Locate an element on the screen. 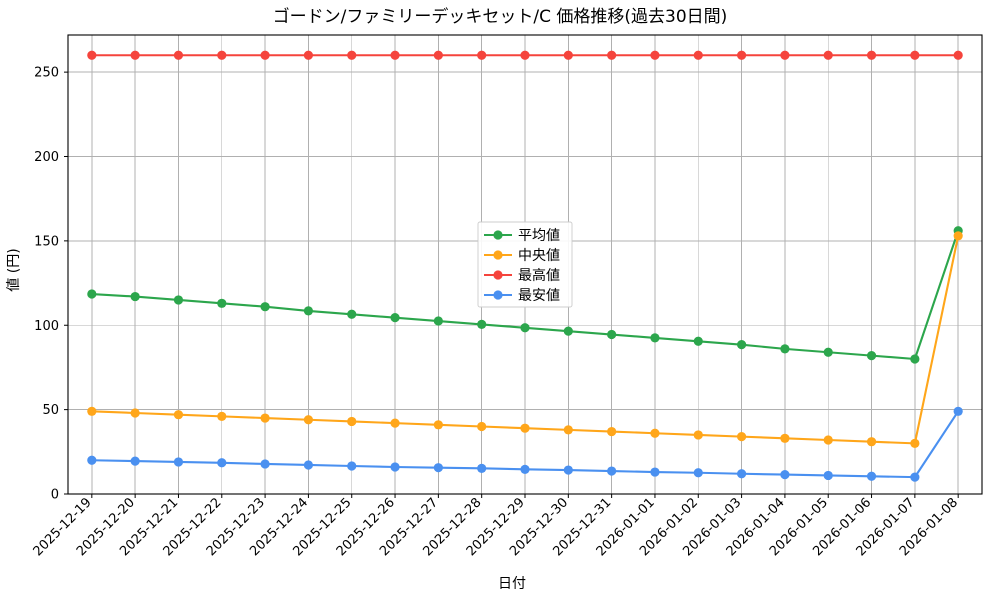 The width and height of the screenshot is (1000, 600). y-tick-label: 200 is located at coordinates (46, 157).